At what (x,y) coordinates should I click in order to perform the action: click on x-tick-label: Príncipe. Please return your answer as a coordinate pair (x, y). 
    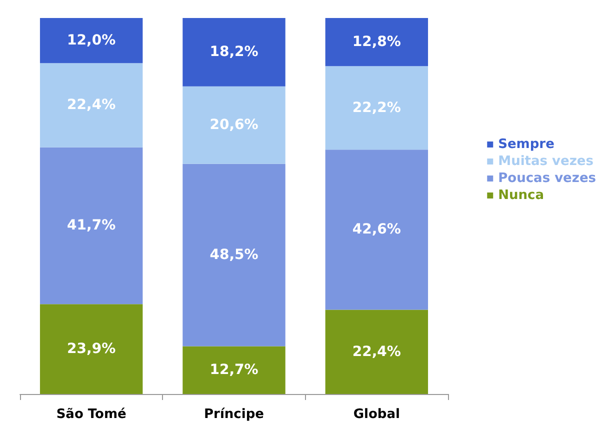
    Looking at the image, I should click on (234, 414).